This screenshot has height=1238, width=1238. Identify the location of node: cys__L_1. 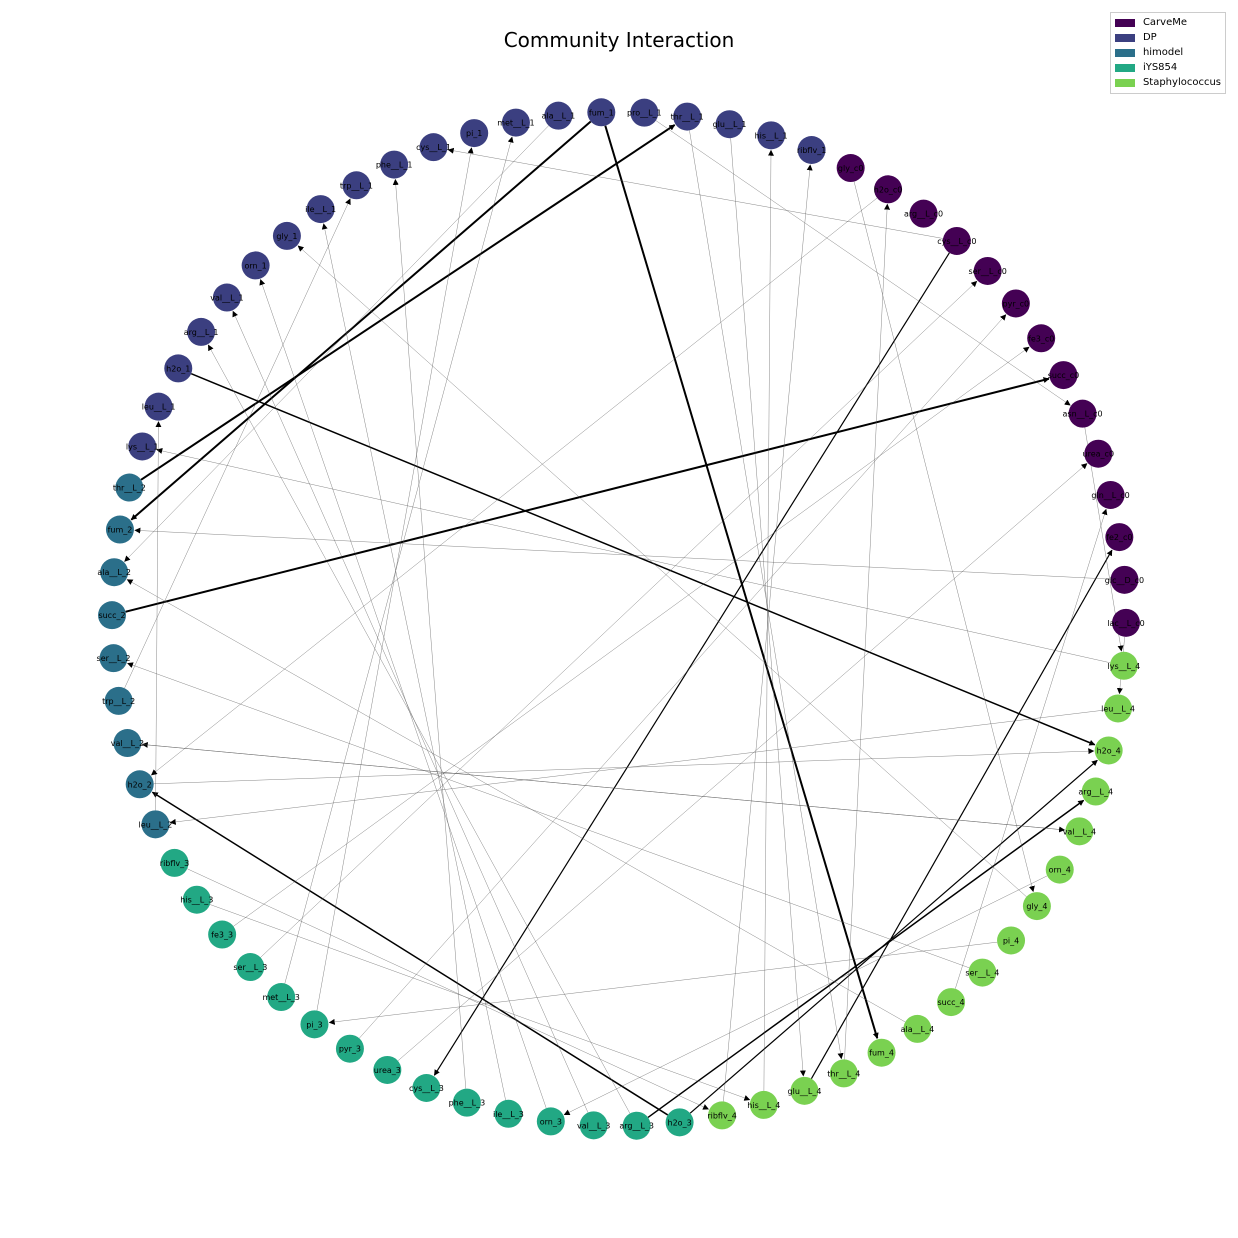
(433, 147).